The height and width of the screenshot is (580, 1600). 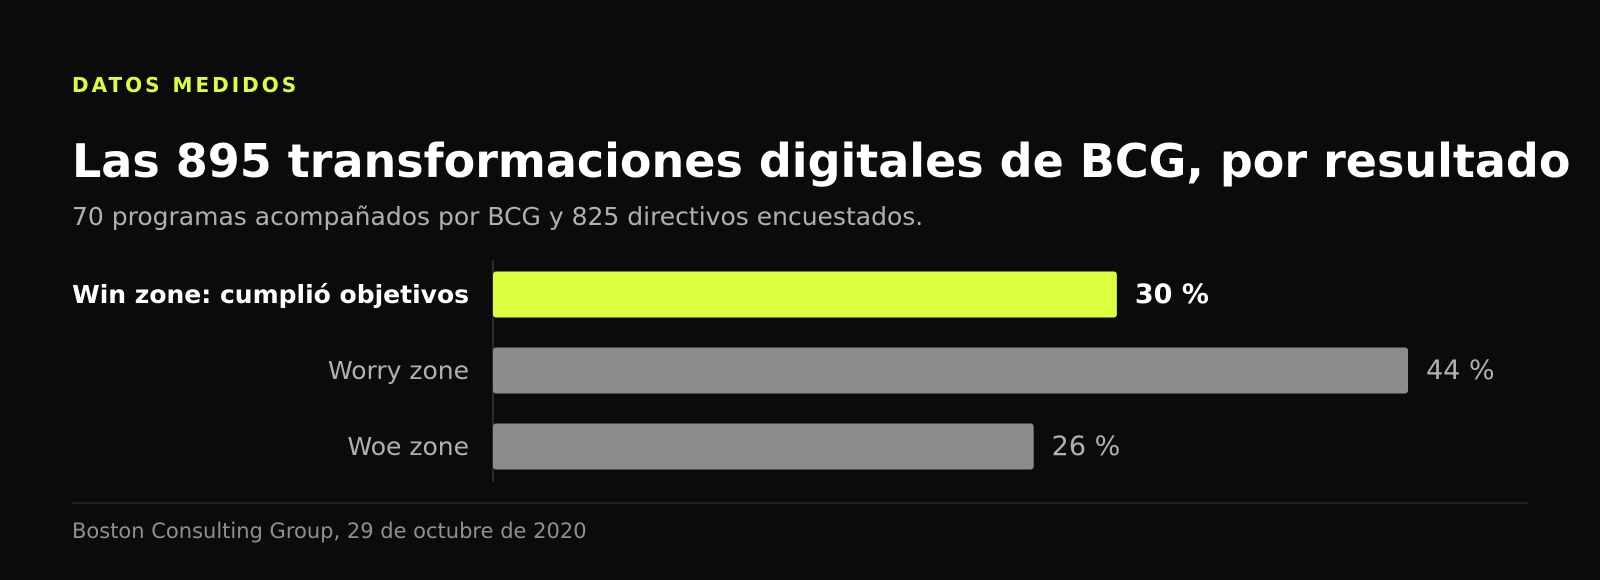 What do you see at coordinates (270, 294) in the screenshot?
I see `category-label: Win zone: cumplió objetivos` at bounding box center [270, 294].